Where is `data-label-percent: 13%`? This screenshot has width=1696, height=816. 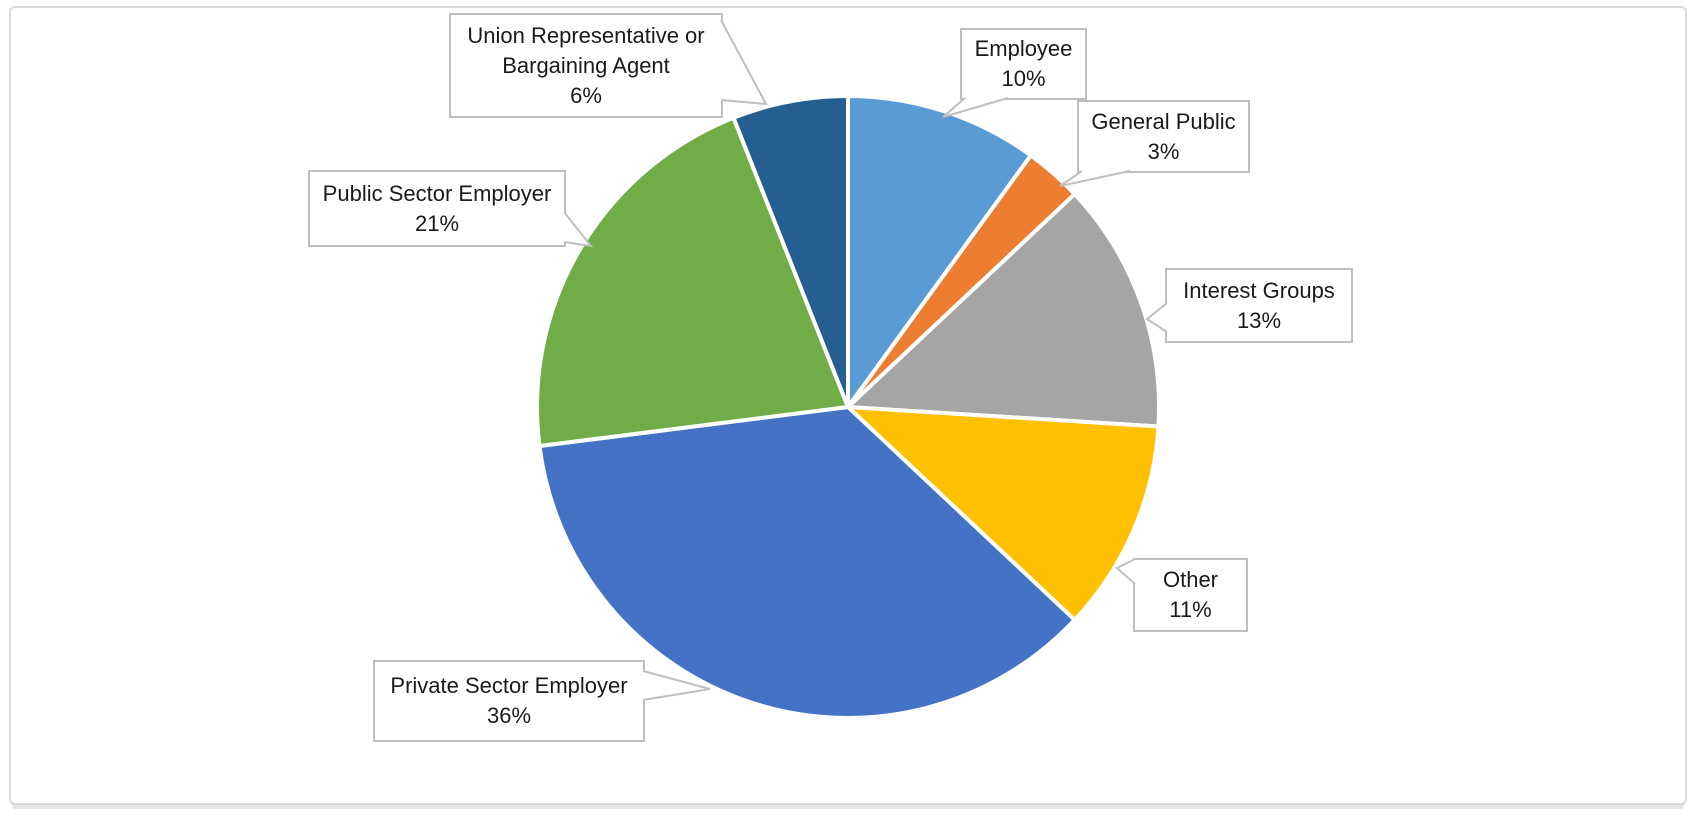 data-label-percent: 13% is located at coordinates (1259, 320).